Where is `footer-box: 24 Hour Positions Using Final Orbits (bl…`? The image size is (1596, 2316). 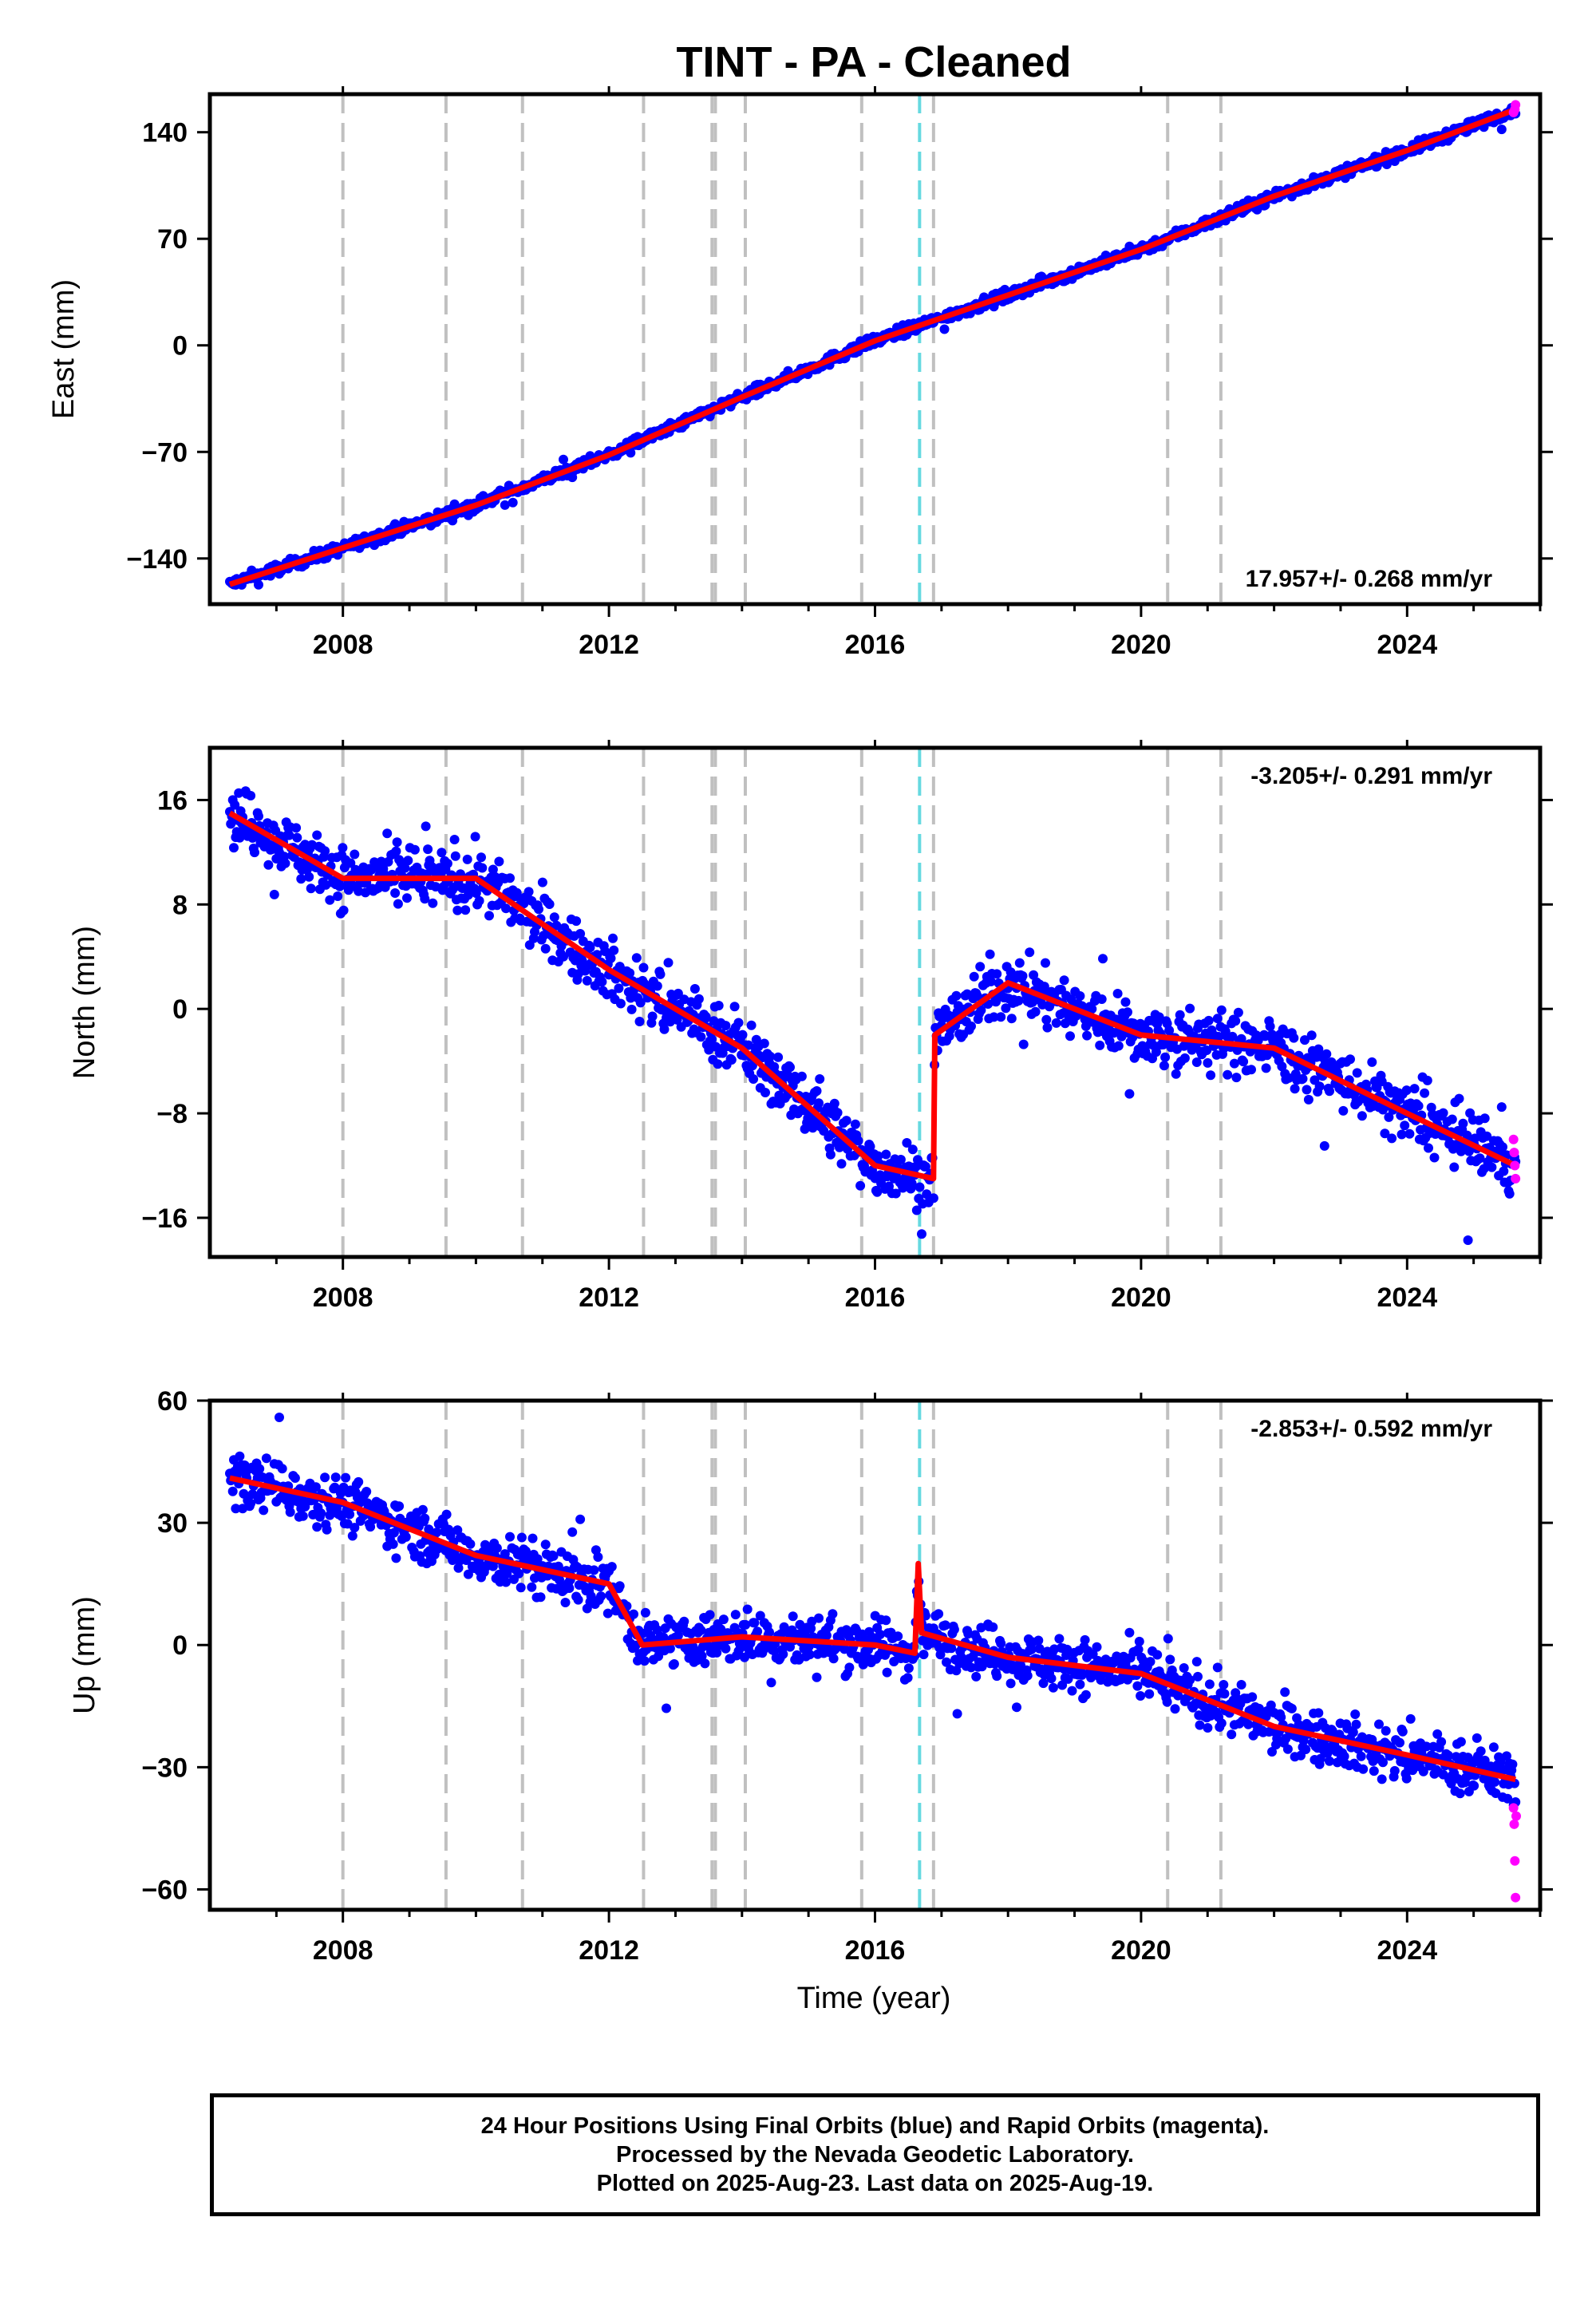
footer-box: 24 Hour Positions Using Final Orbits (bl… is located at coordinates (875, 2154).